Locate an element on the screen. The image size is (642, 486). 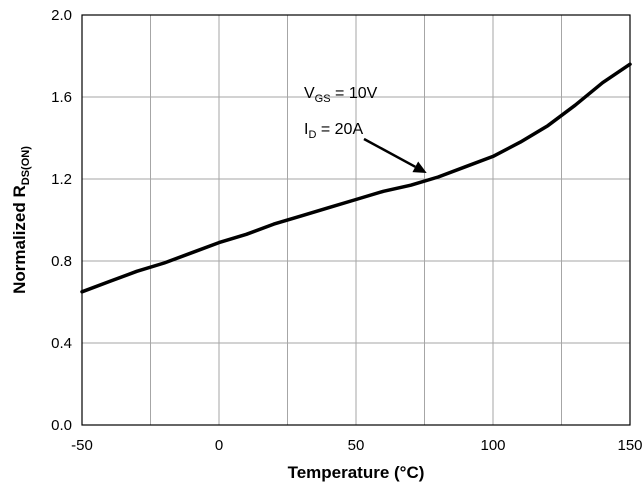
annotation-id: ID = 20A is located at coordinates (333, 131).